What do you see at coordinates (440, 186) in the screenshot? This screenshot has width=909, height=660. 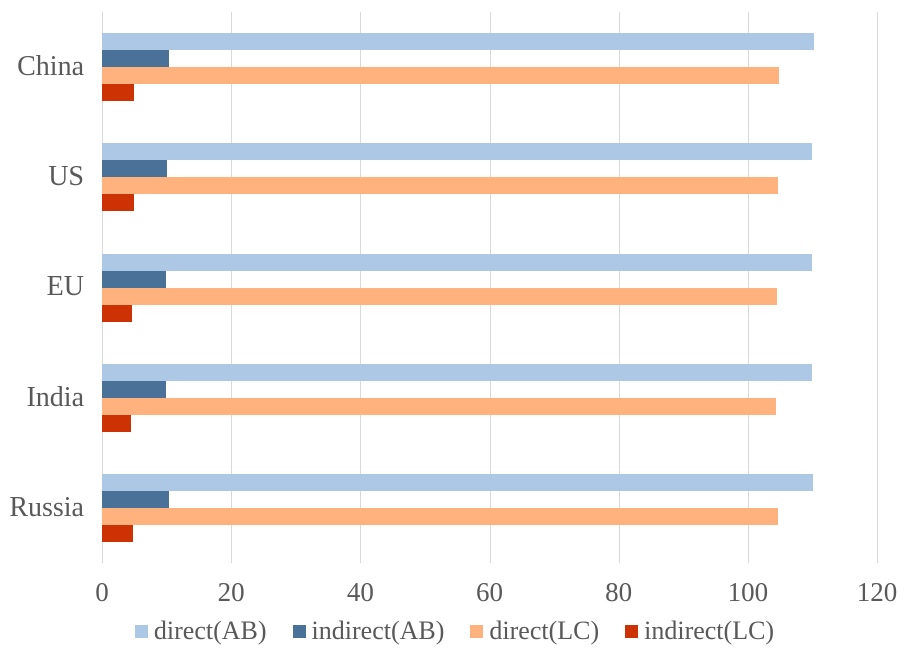 I see `bar-us-direct-LC` at bounding box center [440, 186].